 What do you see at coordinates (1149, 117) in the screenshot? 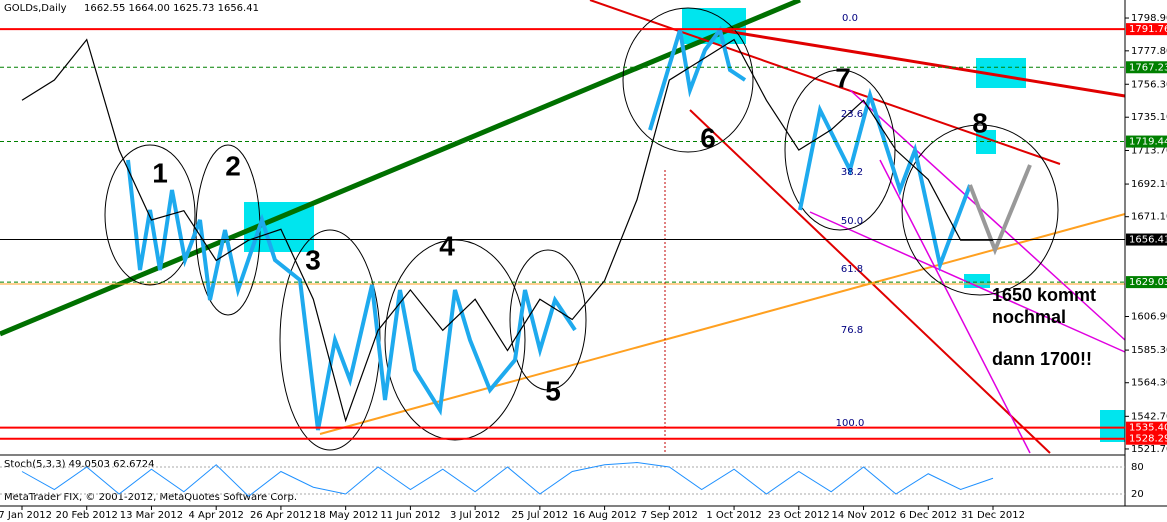
I see `y-tick-label: 1735.10` at bounding box center [1149, 117].